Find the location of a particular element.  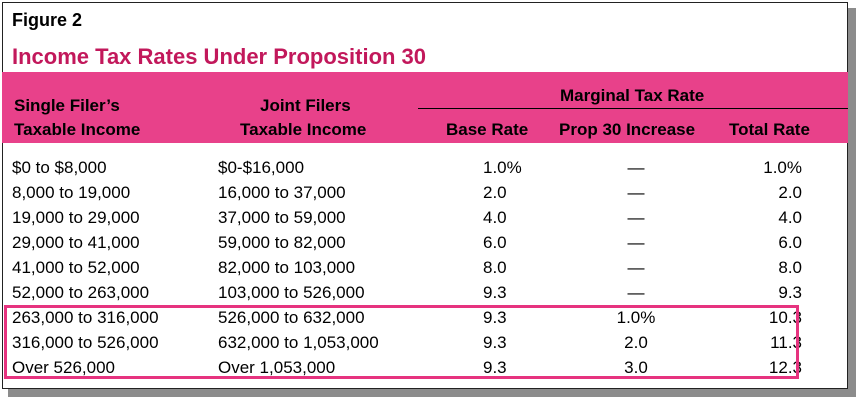

header-single-line2: Taxable Income is located at coordinates (77, 129).